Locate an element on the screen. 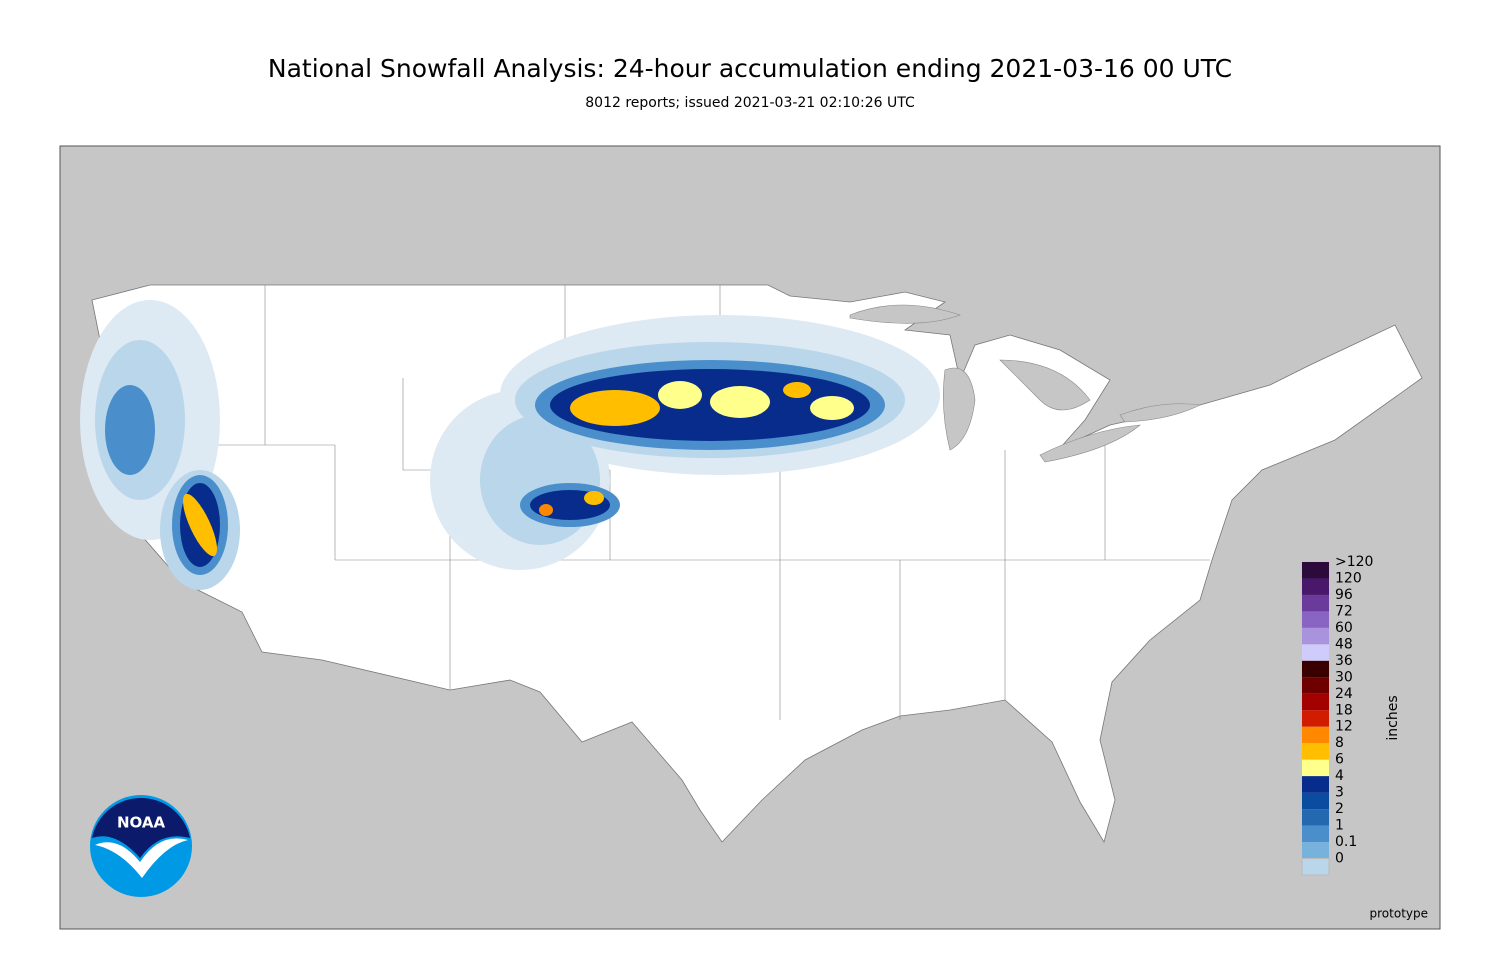 This screenshot has width=1500, height=978. legend-label: 96 is located at coordinates (1344, 595).